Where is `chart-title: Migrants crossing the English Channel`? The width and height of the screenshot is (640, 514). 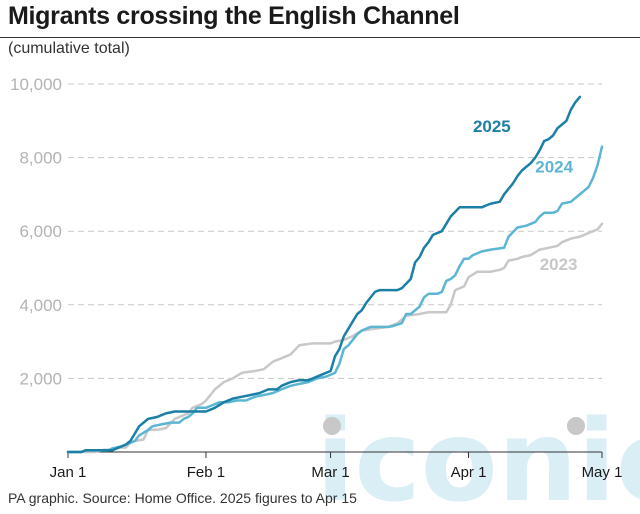
chart-title: Migrants crossing the English Channel is located at coordinates (234, 16).